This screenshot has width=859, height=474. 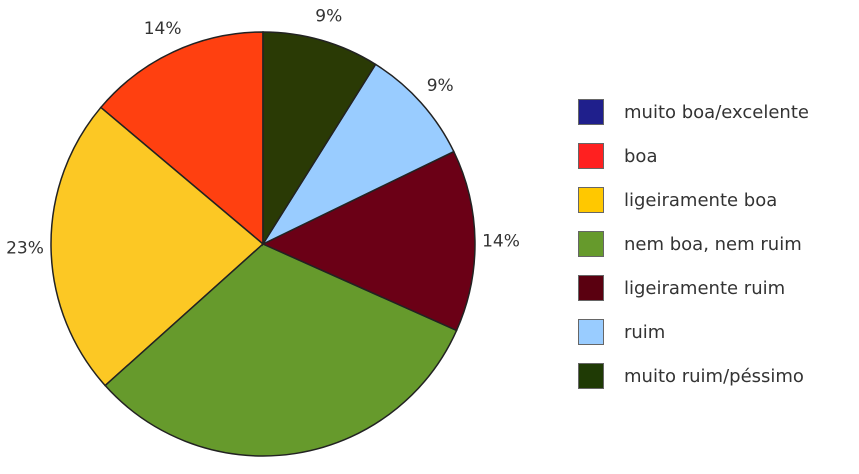 What do you see at coordinates (641, 156) in the screenshot?
I see `legend-label: boa` at bounding box center [641, 156].